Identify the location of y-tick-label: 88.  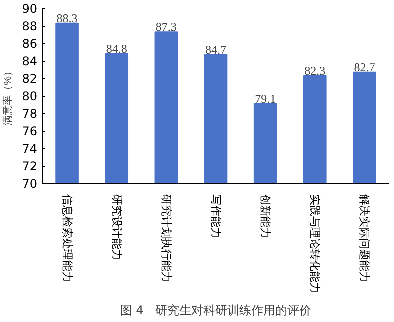
(30, 27).